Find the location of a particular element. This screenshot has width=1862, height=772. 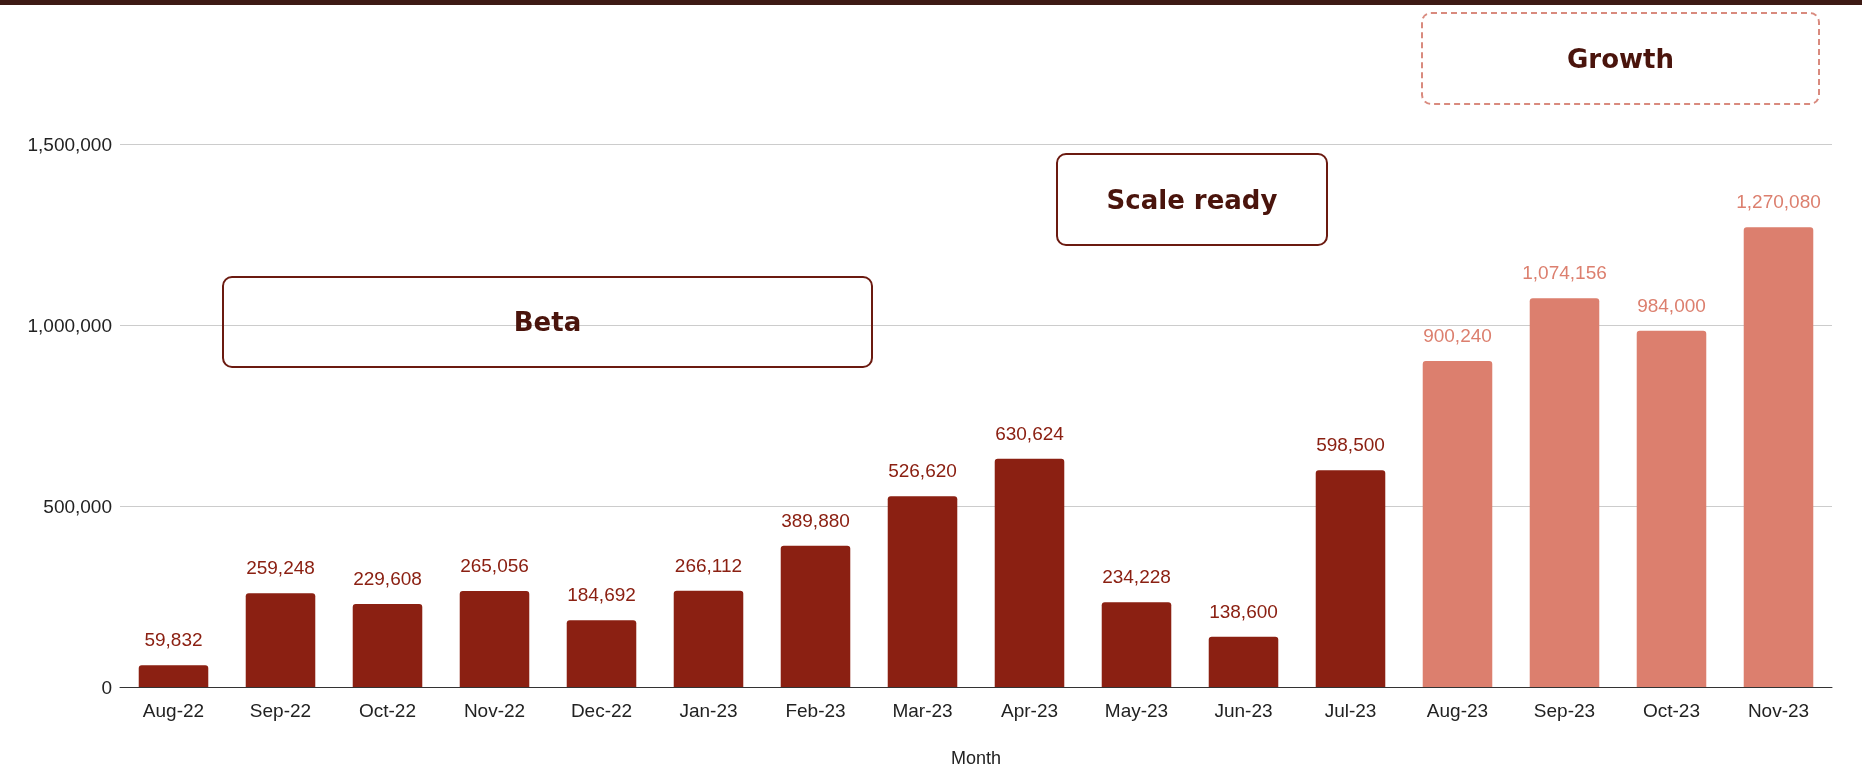

y-tick-label: 1,500,000 is located at coordinates (69, 144).